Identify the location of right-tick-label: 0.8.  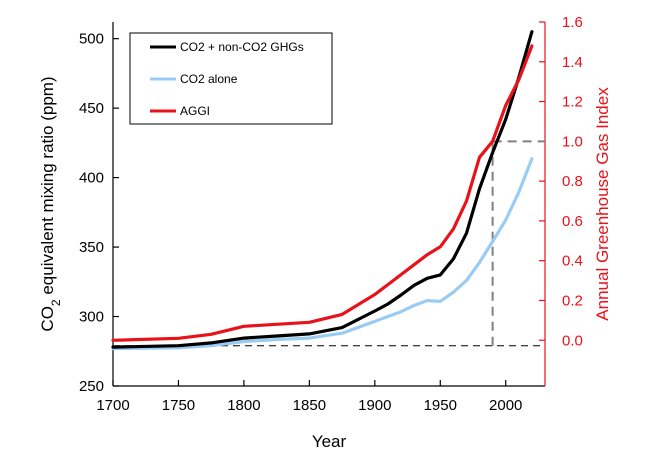
(572, 181).